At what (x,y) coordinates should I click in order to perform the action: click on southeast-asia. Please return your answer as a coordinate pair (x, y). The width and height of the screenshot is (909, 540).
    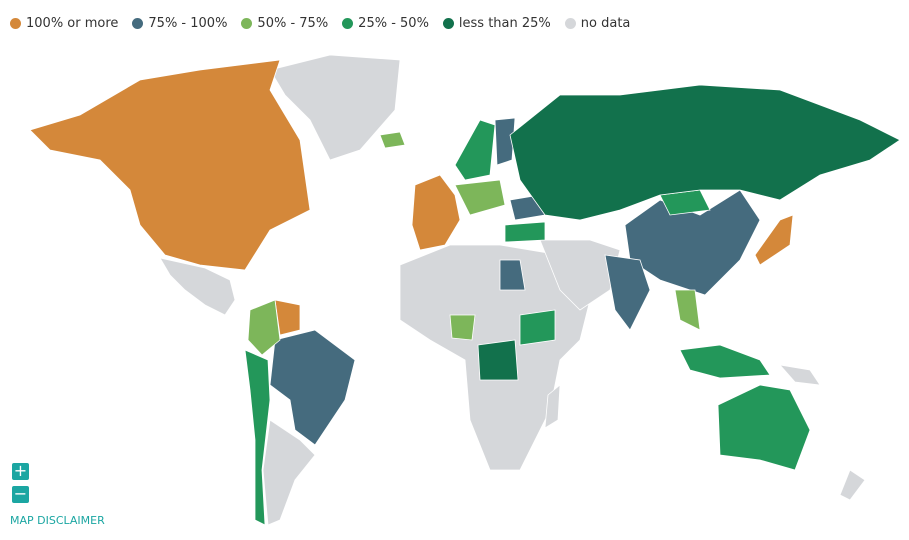
    Looking at the image, I should click on (687, 310).